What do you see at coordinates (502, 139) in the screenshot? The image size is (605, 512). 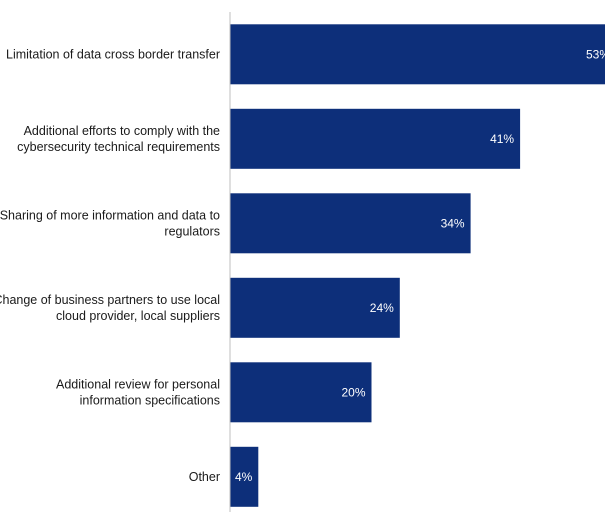 I see `value-label-2: 41%` at bounding box center [502, 139].